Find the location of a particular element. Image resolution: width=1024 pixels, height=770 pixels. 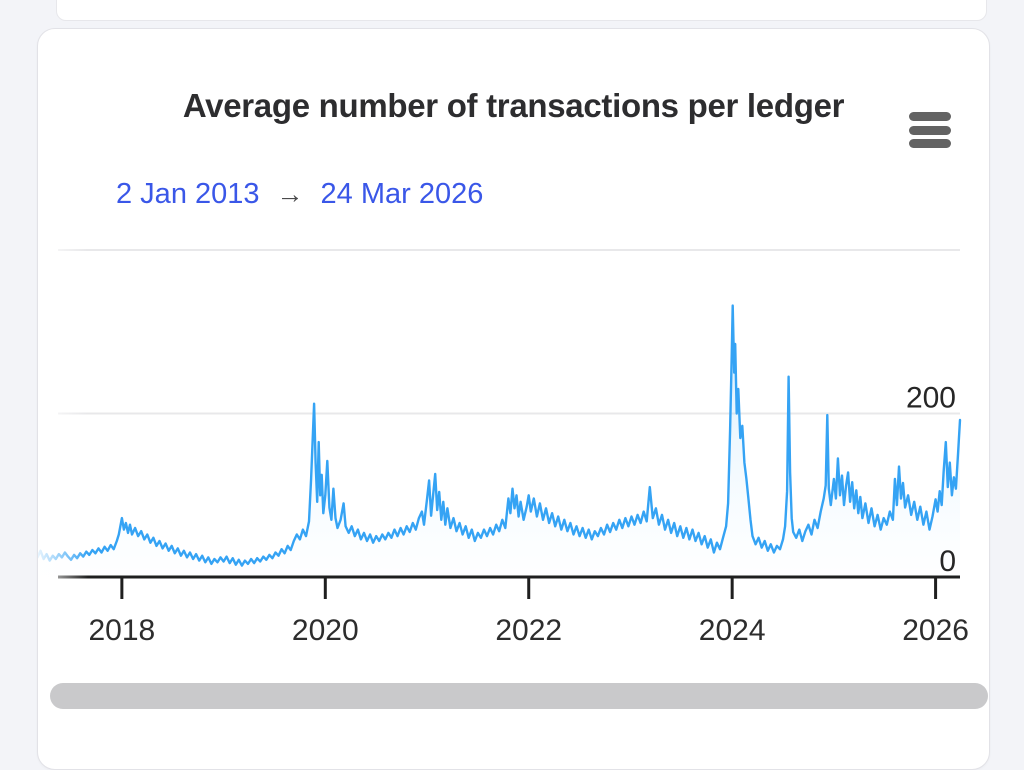

date-range-end: 24 Mar 2026 is located at coordinates (402, 194).